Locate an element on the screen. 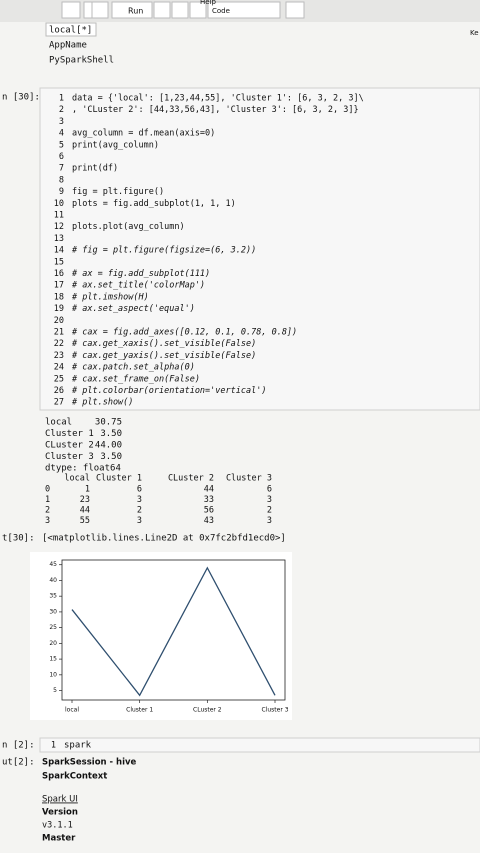 This screenshot has height=853, width=480. df-cell: 6 is located at coordinates (139, 490).